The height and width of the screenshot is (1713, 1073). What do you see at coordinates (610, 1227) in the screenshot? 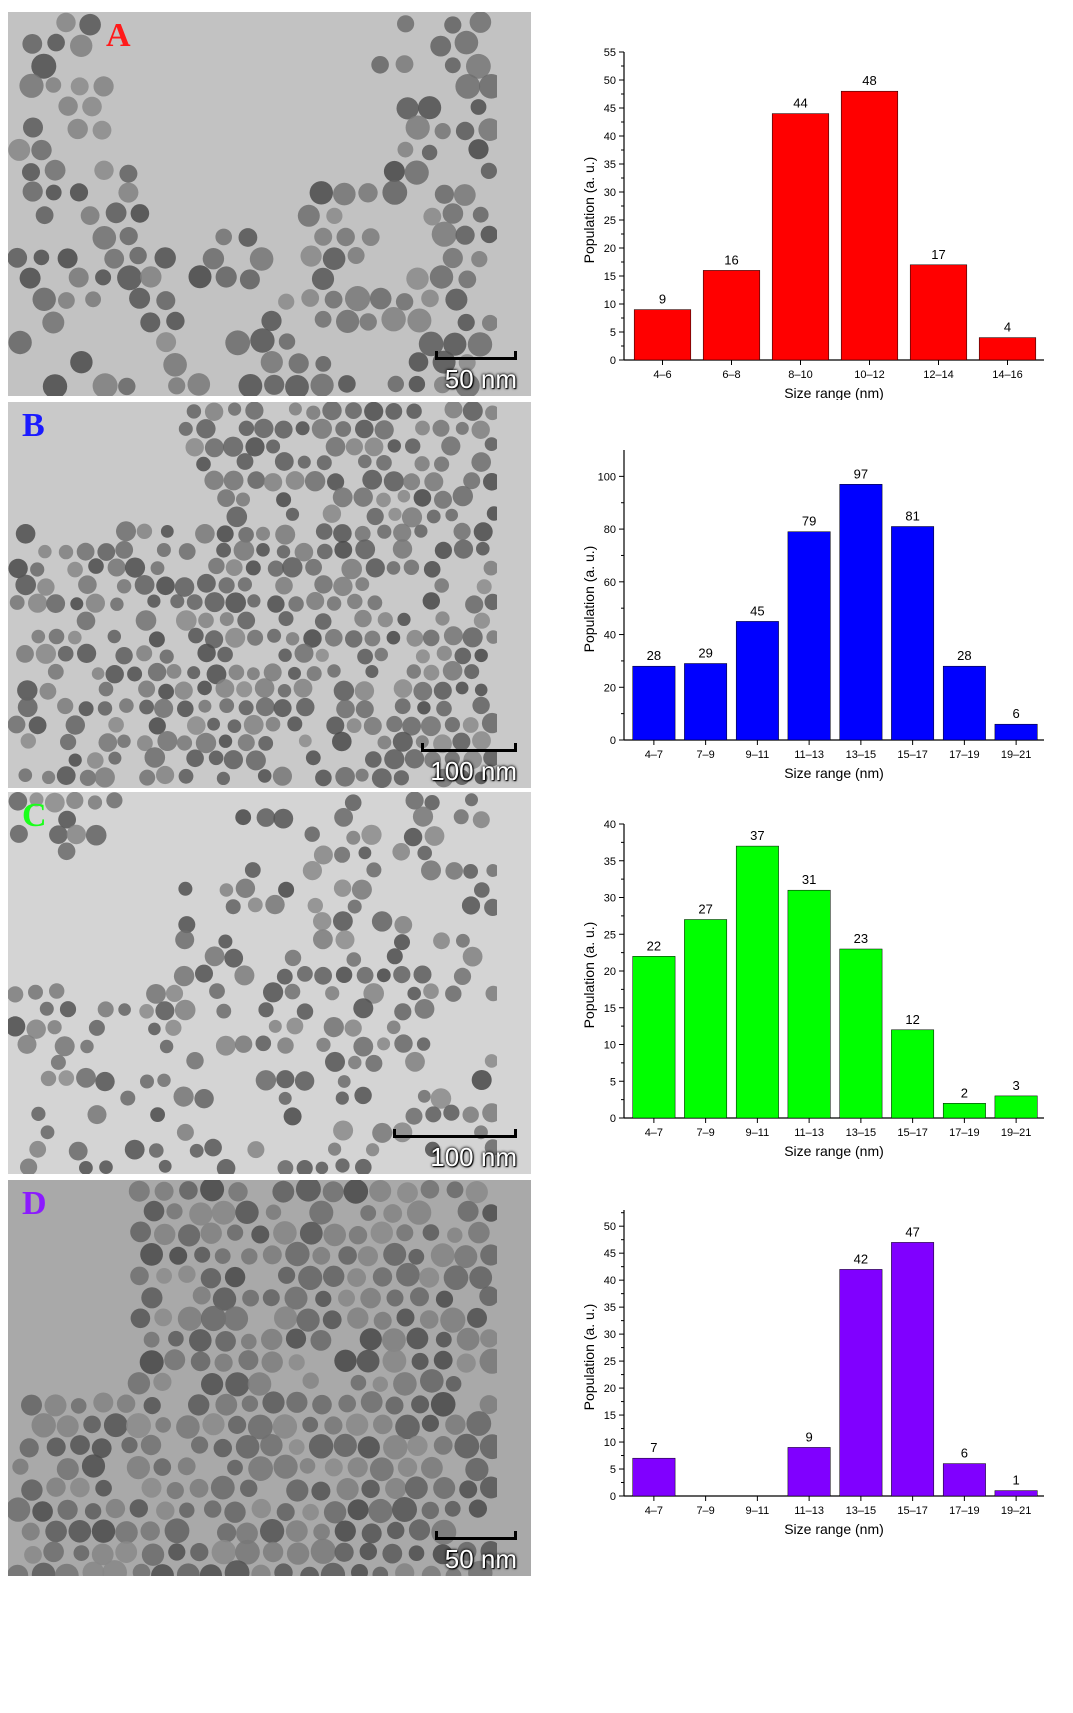
I see `y-tick-label: 50` at bounding box center [610, 1227].